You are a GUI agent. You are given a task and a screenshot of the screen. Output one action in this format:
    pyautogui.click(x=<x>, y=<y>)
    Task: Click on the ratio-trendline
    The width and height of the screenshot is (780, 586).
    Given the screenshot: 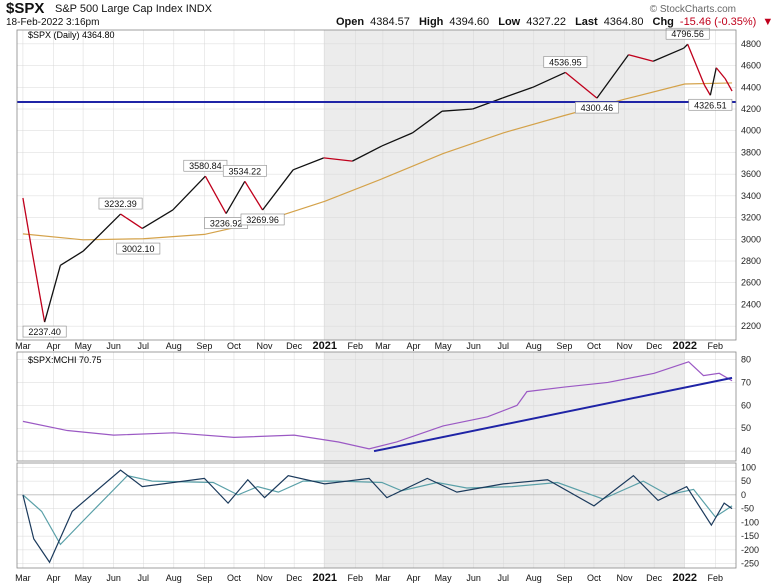 What is the action you would take?
    pyautogui.click(x=553, y=414)
    